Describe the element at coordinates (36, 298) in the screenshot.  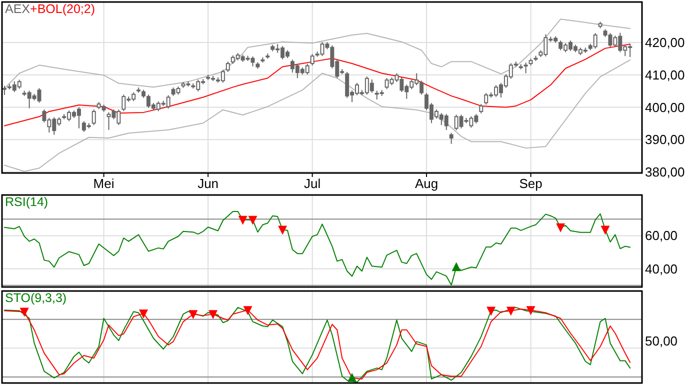
I see `chart-title: STO(9,3,3)` at that location.